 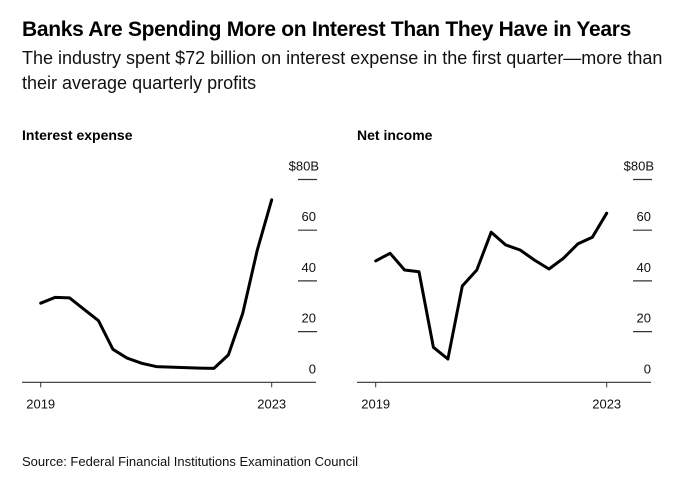 What do you see at coordinates (644, 267) in the screenshot?
I see `net-income-y-tick-label: 40` at bounding box center [644, 267].